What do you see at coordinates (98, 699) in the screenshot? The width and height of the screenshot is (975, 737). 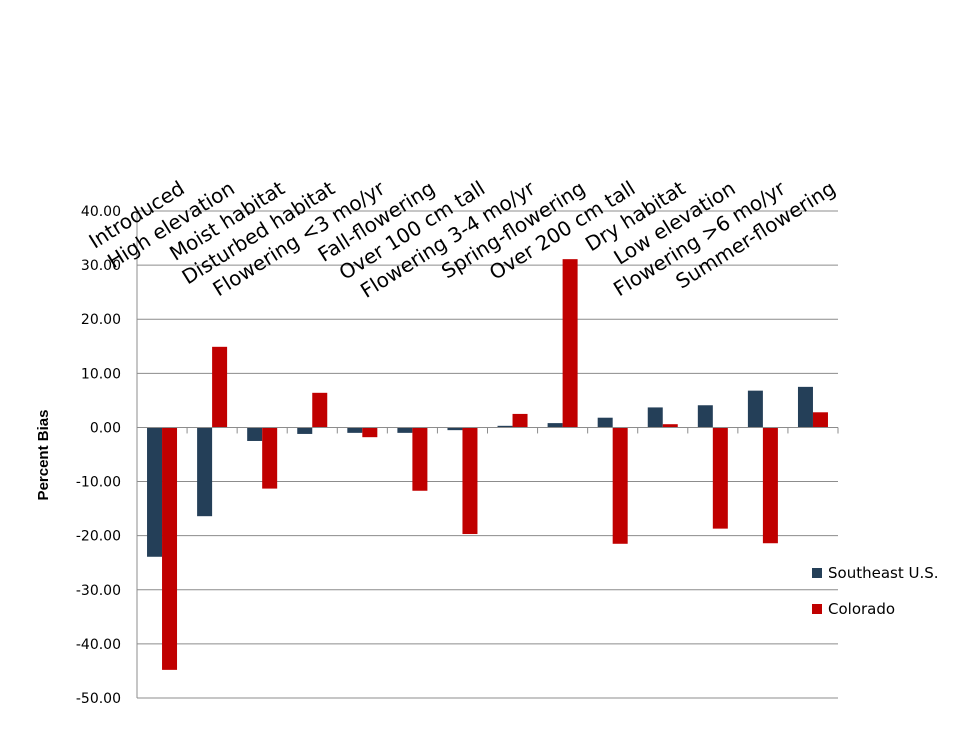 I see `y-tick-label: -50.00` at bounding box center [98, 699].